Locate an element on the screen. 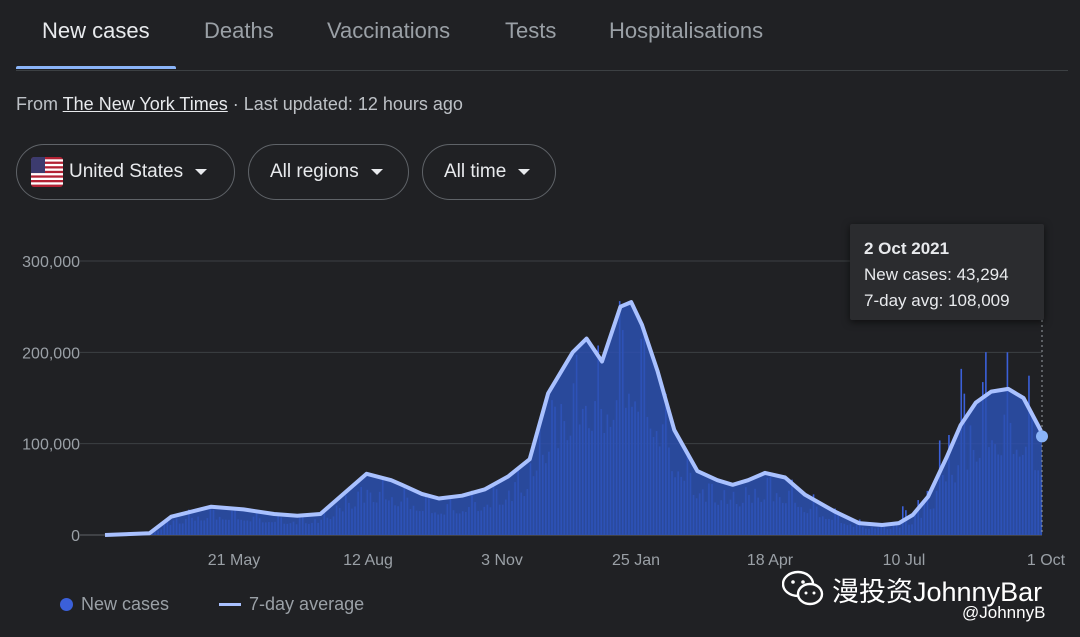 This screenshot has height=637, width=1080. watermark-text: 漫投资JohnnyBar is located at coordinates (937, 592).